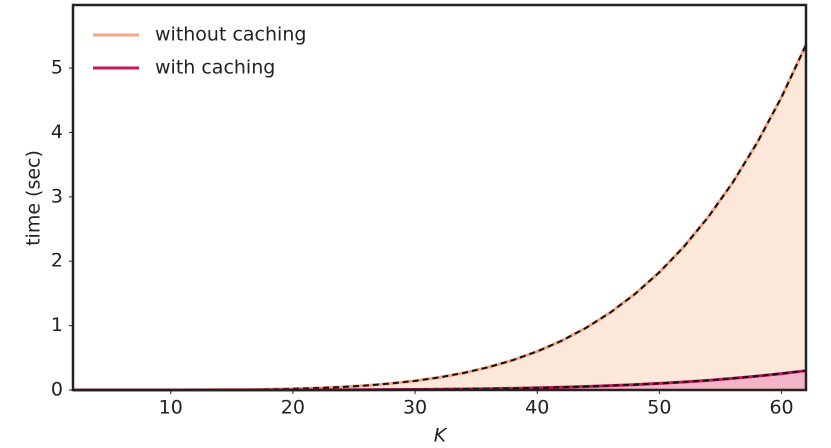 The image size is (831, 448). What do you see at coordinates (659, 408) in the screenshot?
I see `x-tick-label: 50` at bounding box center [659, 408].